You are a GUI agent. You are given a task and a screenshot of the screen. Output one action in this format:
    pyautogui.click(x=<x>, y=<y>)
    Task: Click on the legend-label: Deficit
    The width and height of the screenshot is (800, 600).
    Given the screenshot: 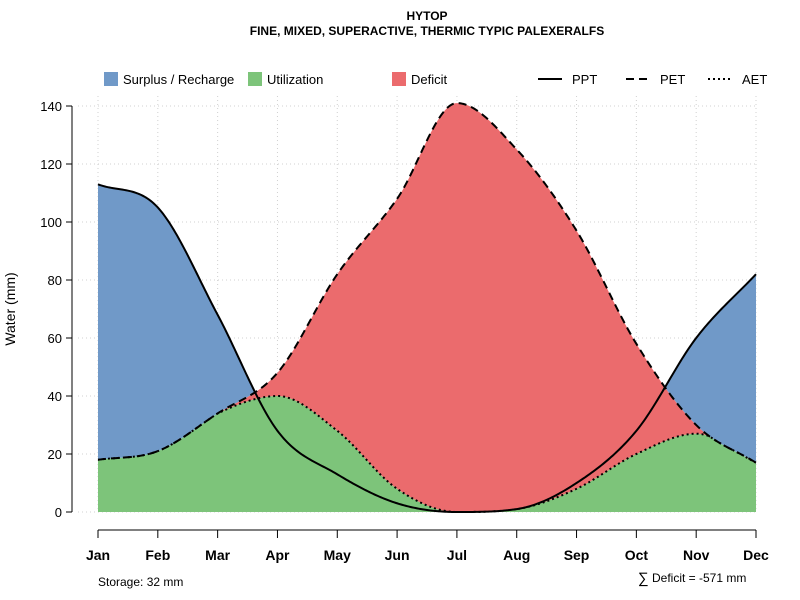 What is the action you would take?
    pyautogui.click(x=429, y=79)
    